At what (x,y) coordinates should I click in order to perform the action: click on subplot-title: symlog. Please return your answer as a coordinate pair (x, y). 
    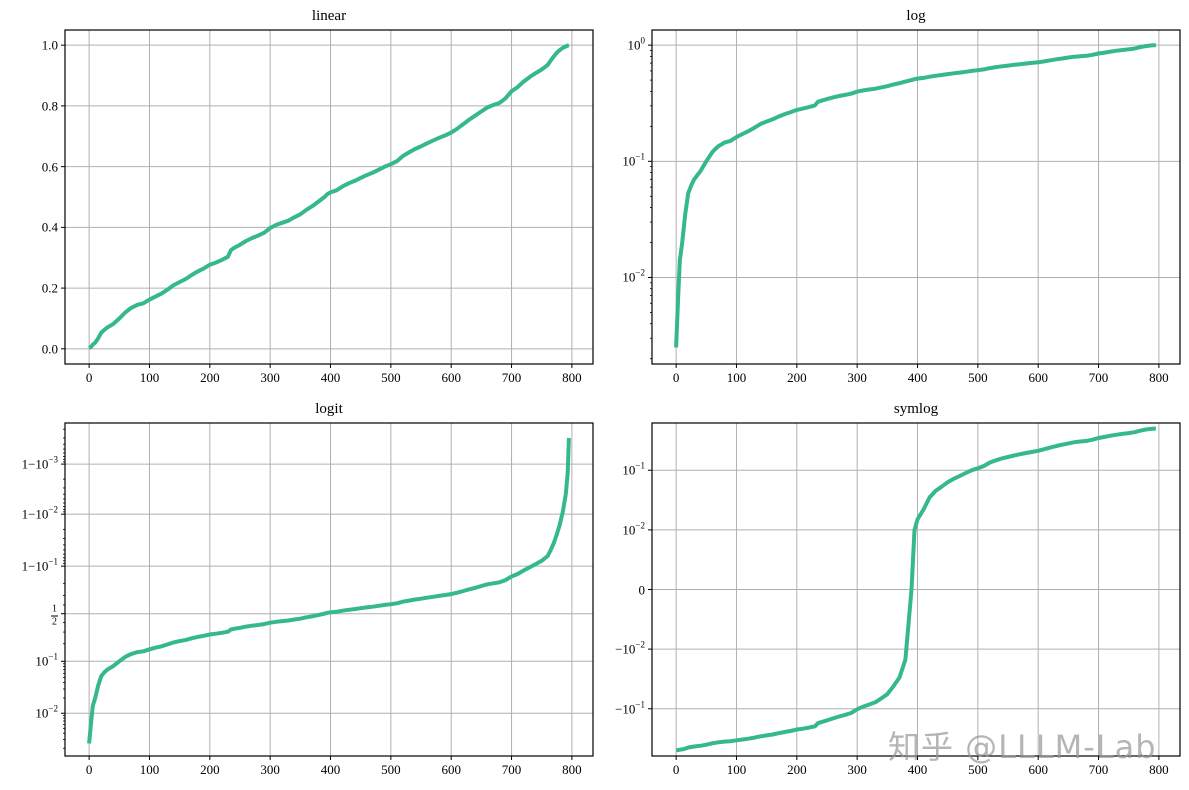
    Looking at the image, I should click on (916, 409).